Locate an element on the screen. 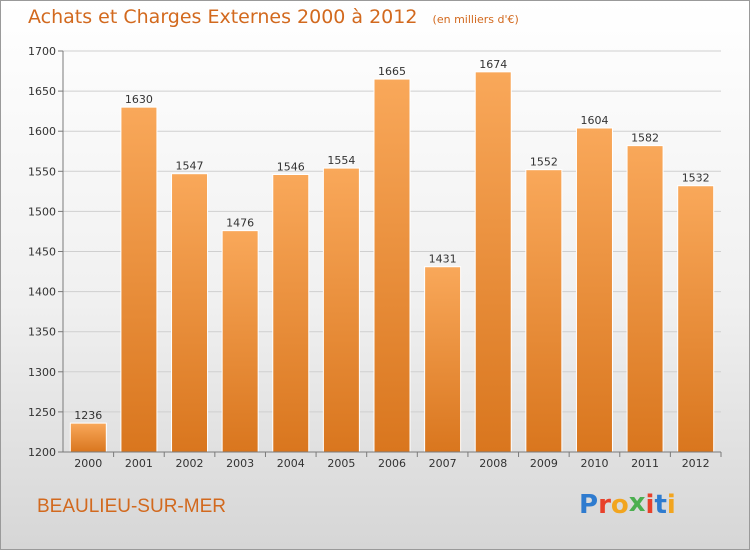  bar-2012 is located at coordinates (696, 319).